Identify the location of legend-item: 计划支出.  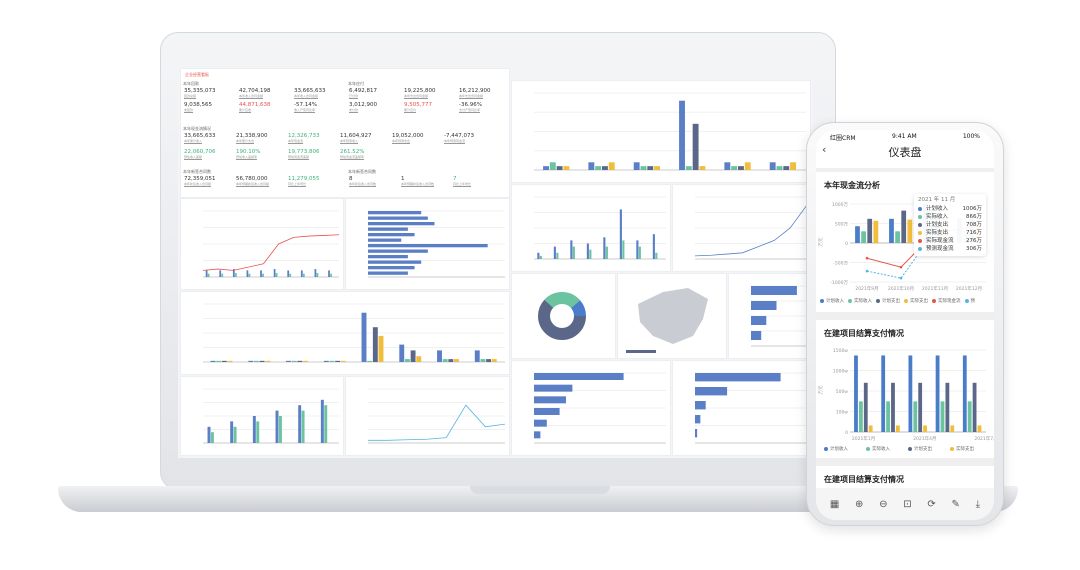
(920, 449).